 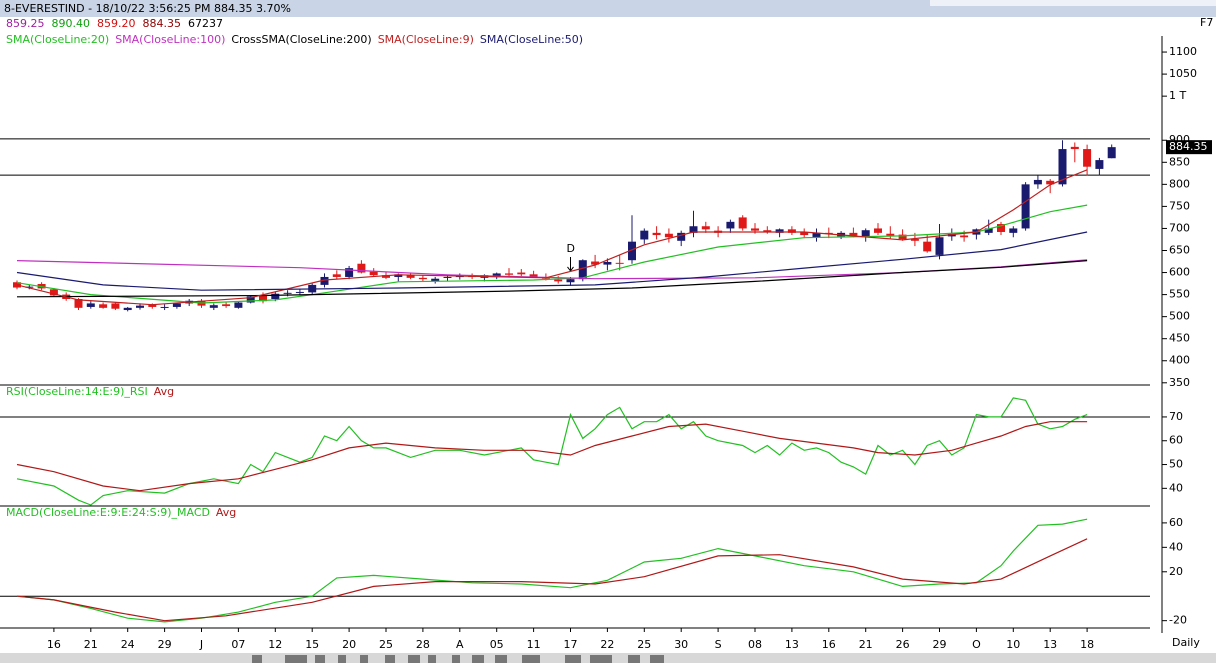 What do you see at coordinates (1073, 3) in the screenshot?
I see `window-controls` at bounding box center [1073, 3].